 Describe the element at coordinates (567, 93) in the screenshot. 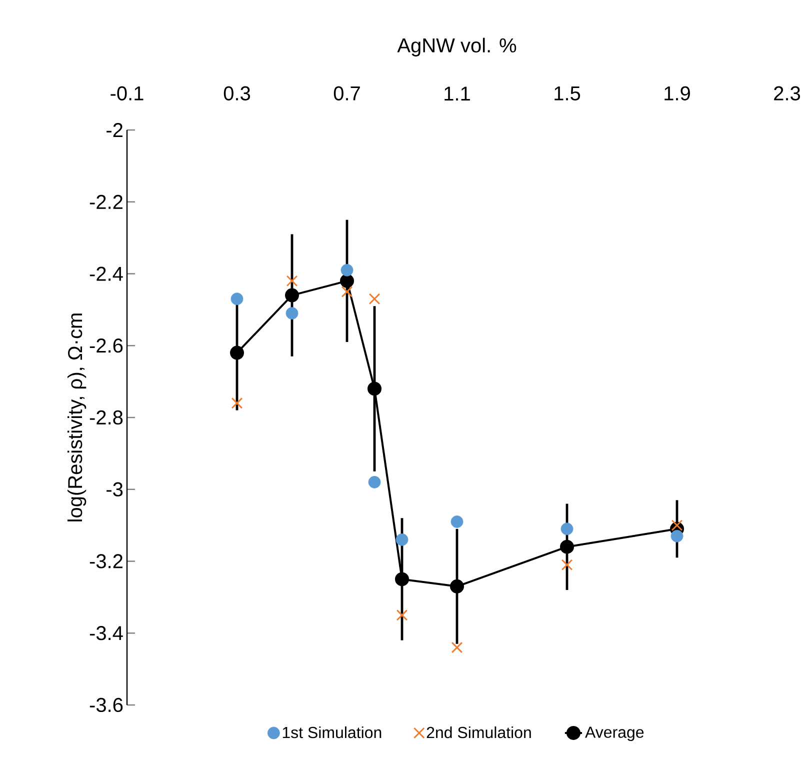

I see `x-tick-label: 1.5` at that location.